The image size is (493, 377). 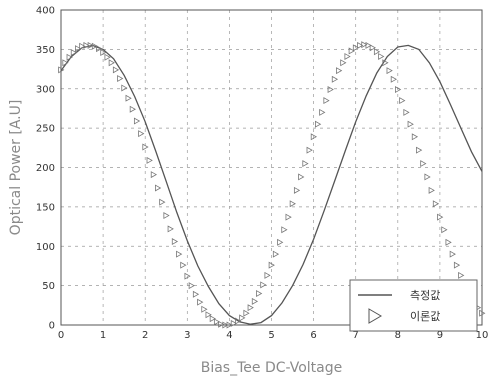 I want to click on x-tick-label: 10, so click(x=482, y=335).